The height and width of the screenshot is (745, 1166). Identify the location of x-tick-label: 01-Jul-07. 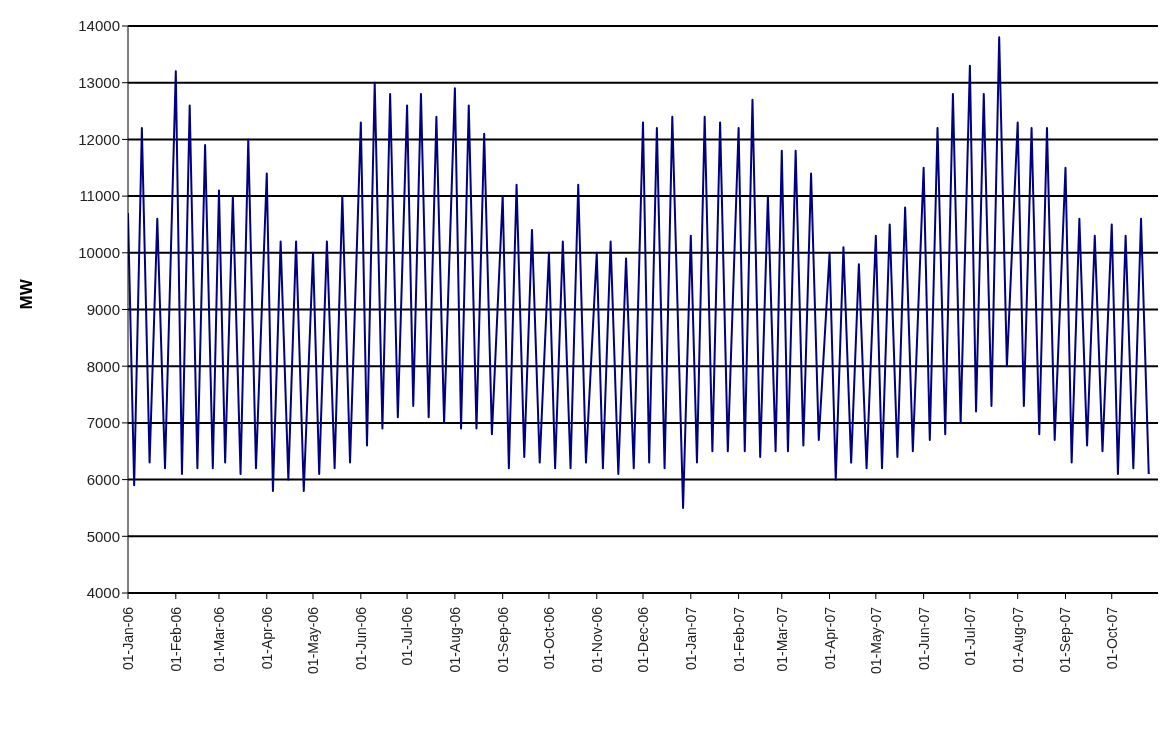
(969, 636).